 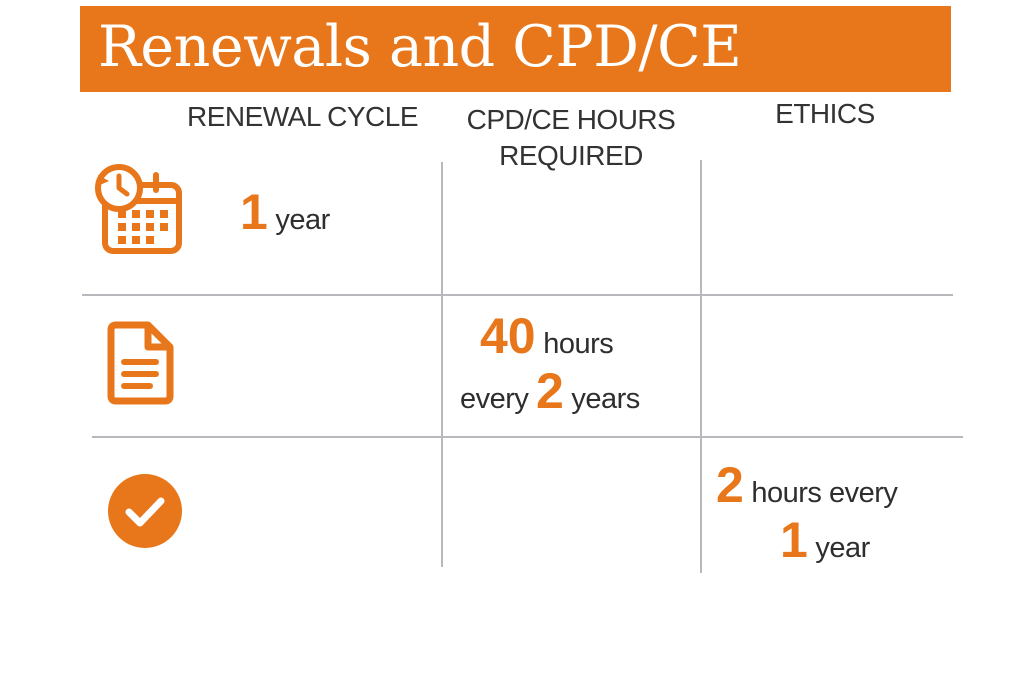 I want to click on renewal-cycle-unit: year, so click(x=302, y=220).